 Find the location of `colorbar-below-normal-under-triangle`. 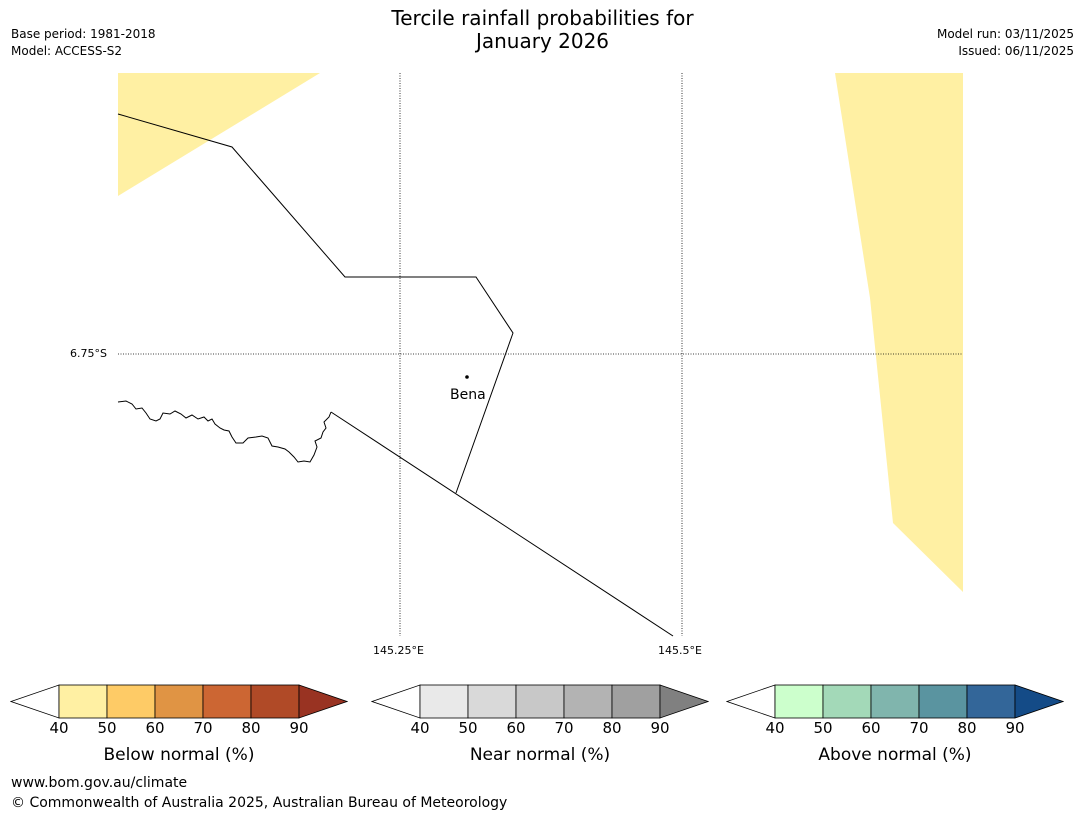

colorbar-below-normal-under-triangle is located at coordinates (35, 701).